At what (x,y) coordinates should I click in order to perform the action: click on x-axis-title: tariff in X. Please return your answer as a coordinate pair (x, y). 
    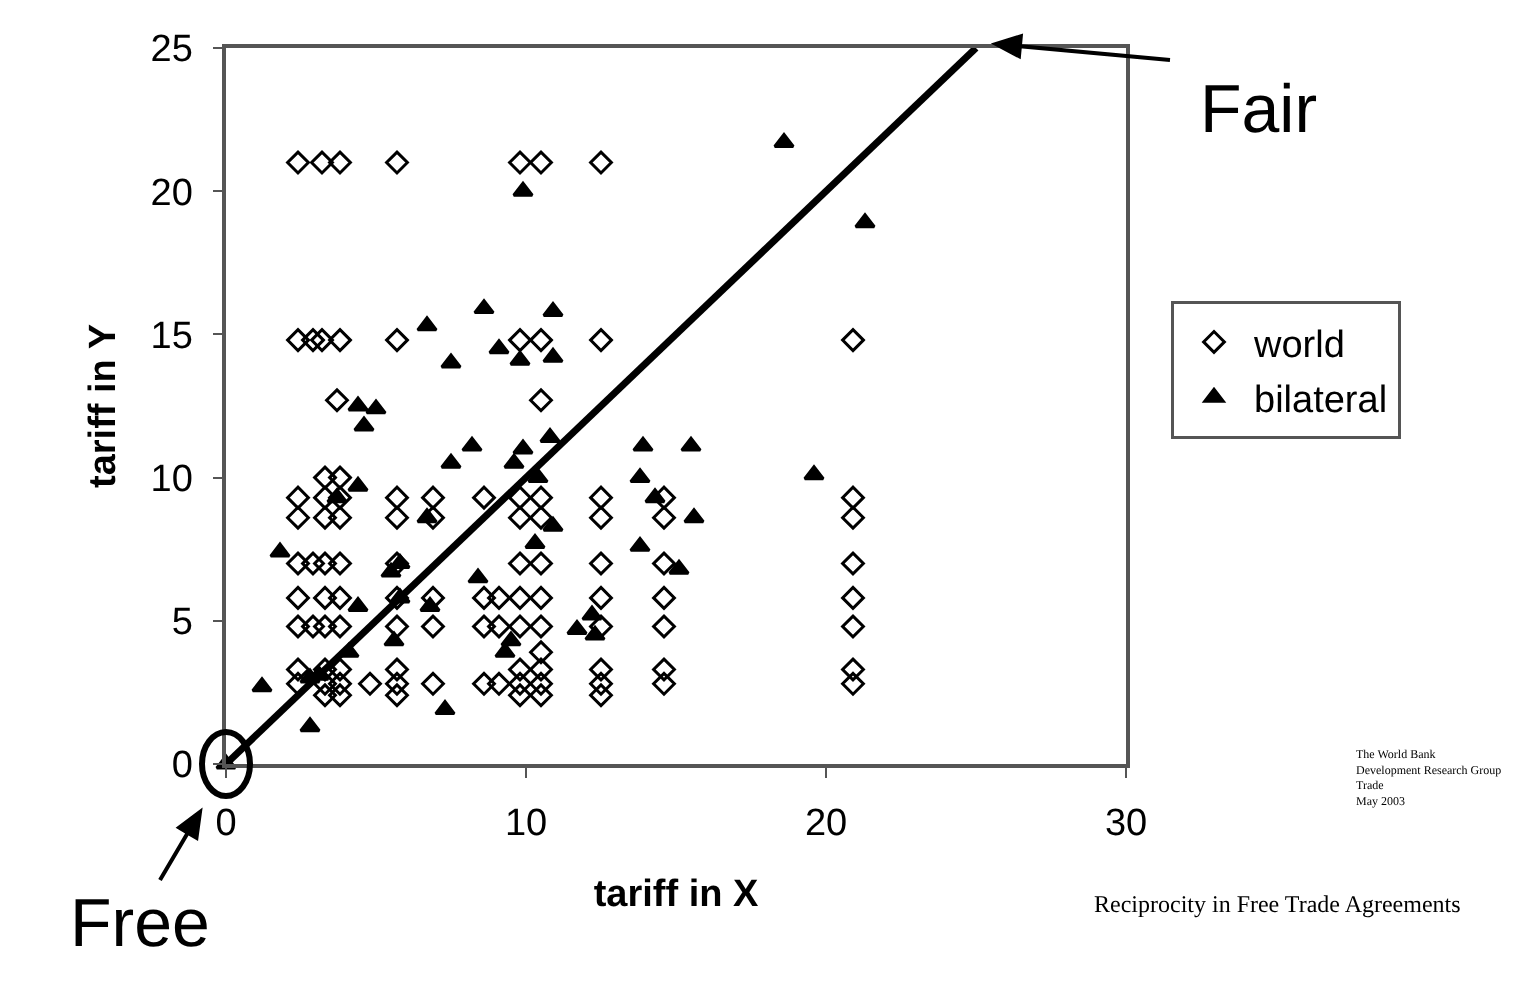
    Looking at the image, I should click on (676, 894).